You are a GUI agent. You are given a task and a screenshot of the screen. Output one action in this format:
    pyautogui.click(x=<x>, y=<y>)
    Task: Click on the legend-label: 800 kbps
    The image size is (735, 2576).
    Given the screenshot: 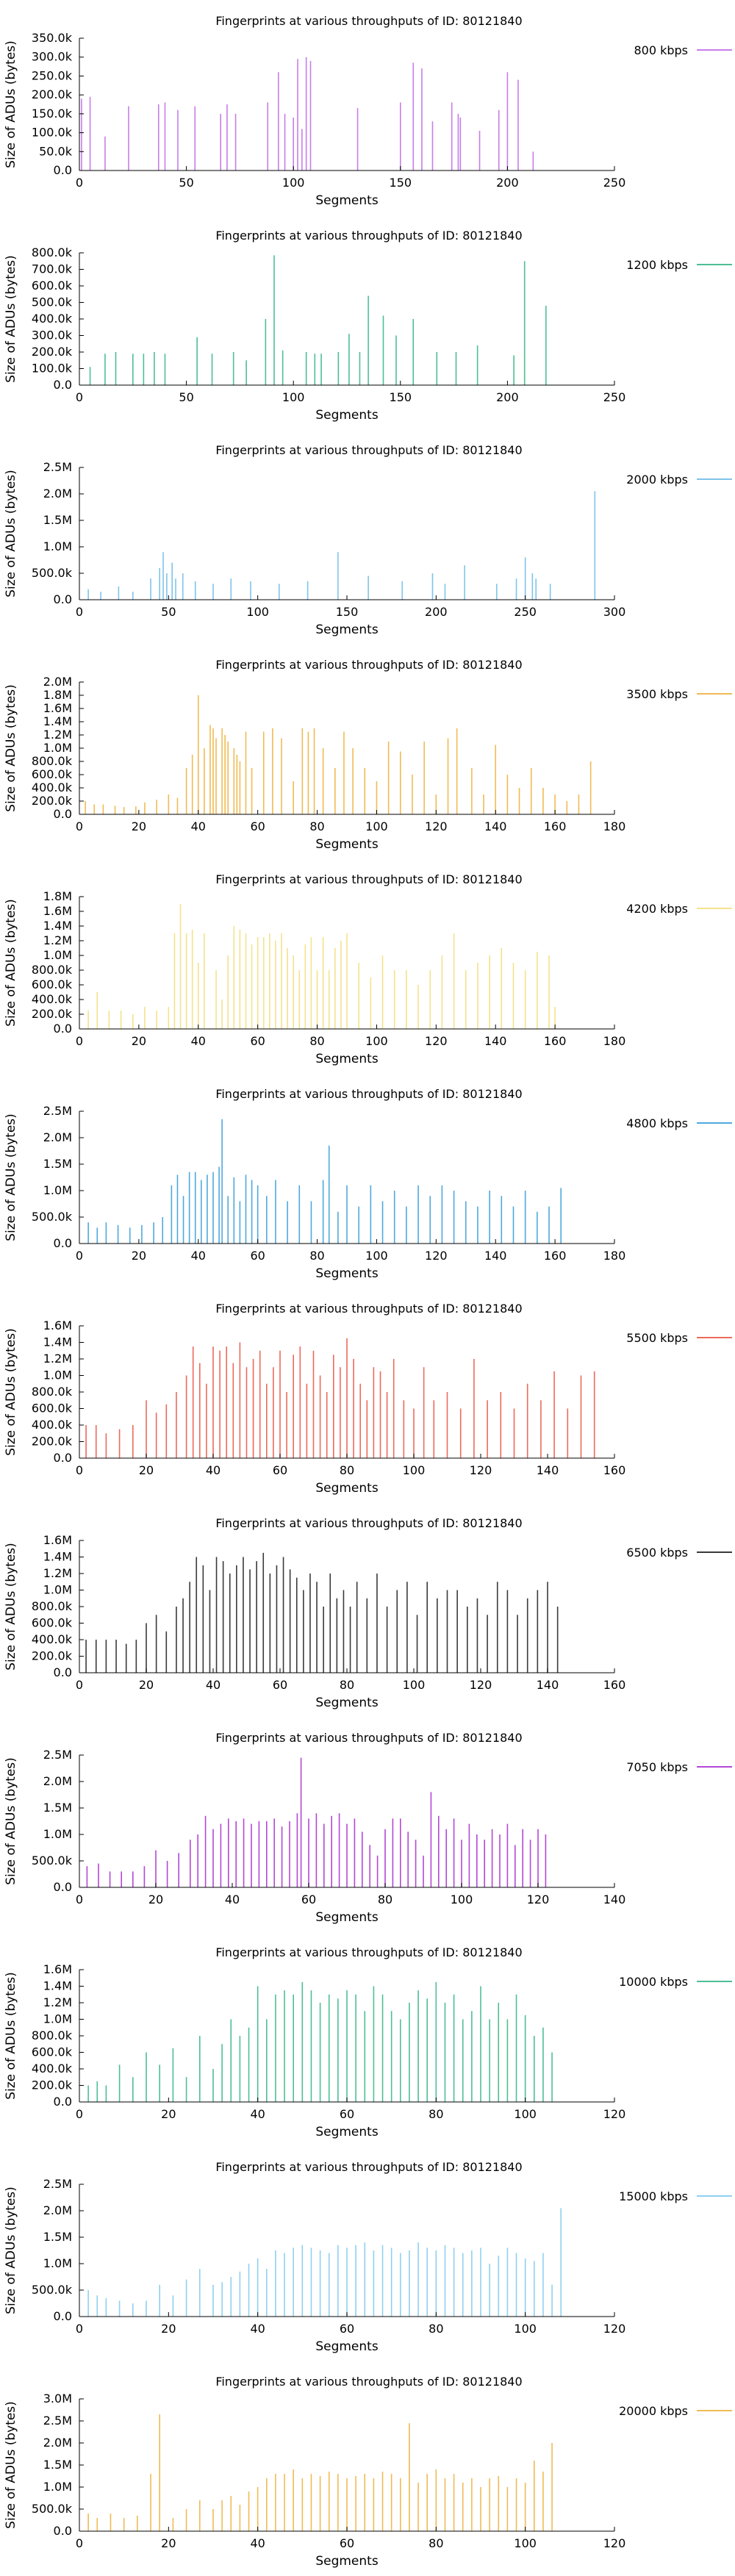 What is the action you would take?
    pyautogui.click(x=661, y=50)
    